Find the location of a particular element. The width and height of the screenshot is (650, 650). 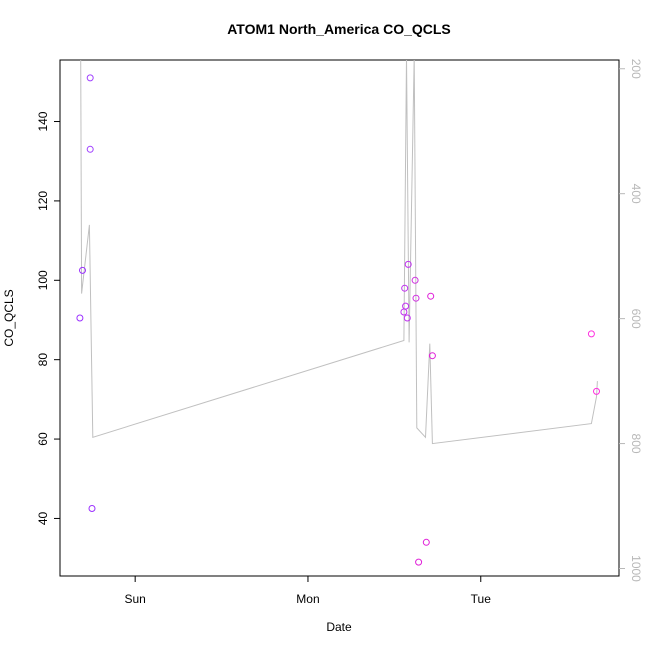

y2-tick-label: 1000 is located at coordinates (636, 568).